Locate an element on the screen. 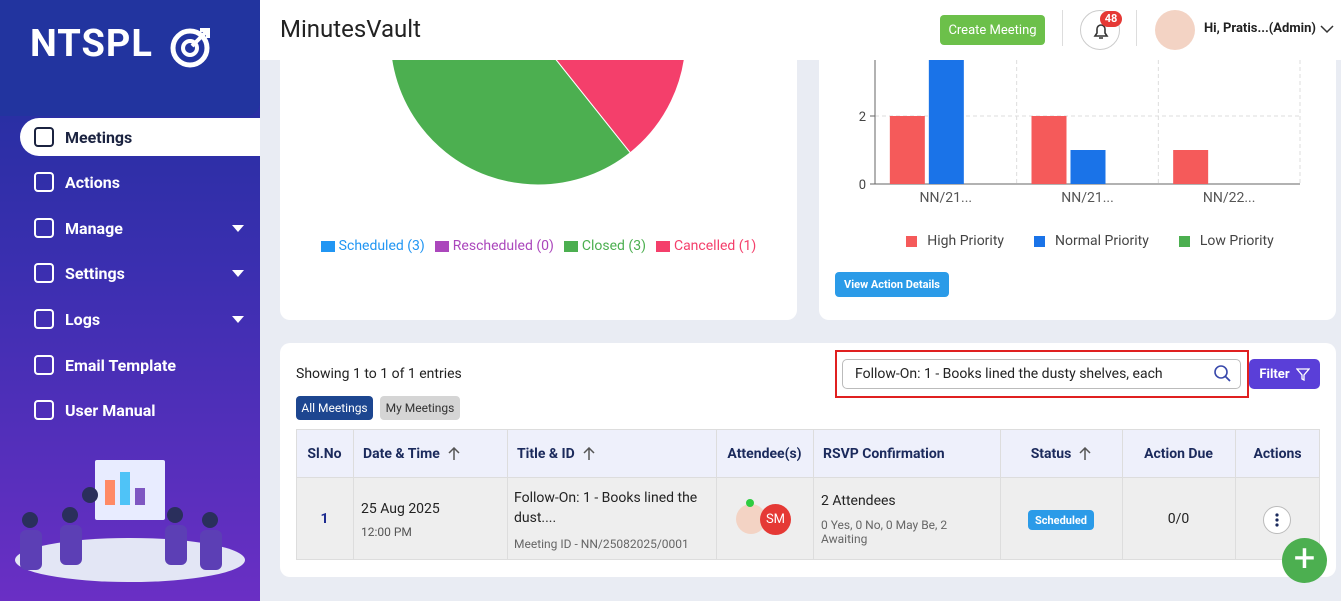 This screenshot has width=1341, height=601. view-action-details-button: View Action Details is located at coordinates (892, 284).